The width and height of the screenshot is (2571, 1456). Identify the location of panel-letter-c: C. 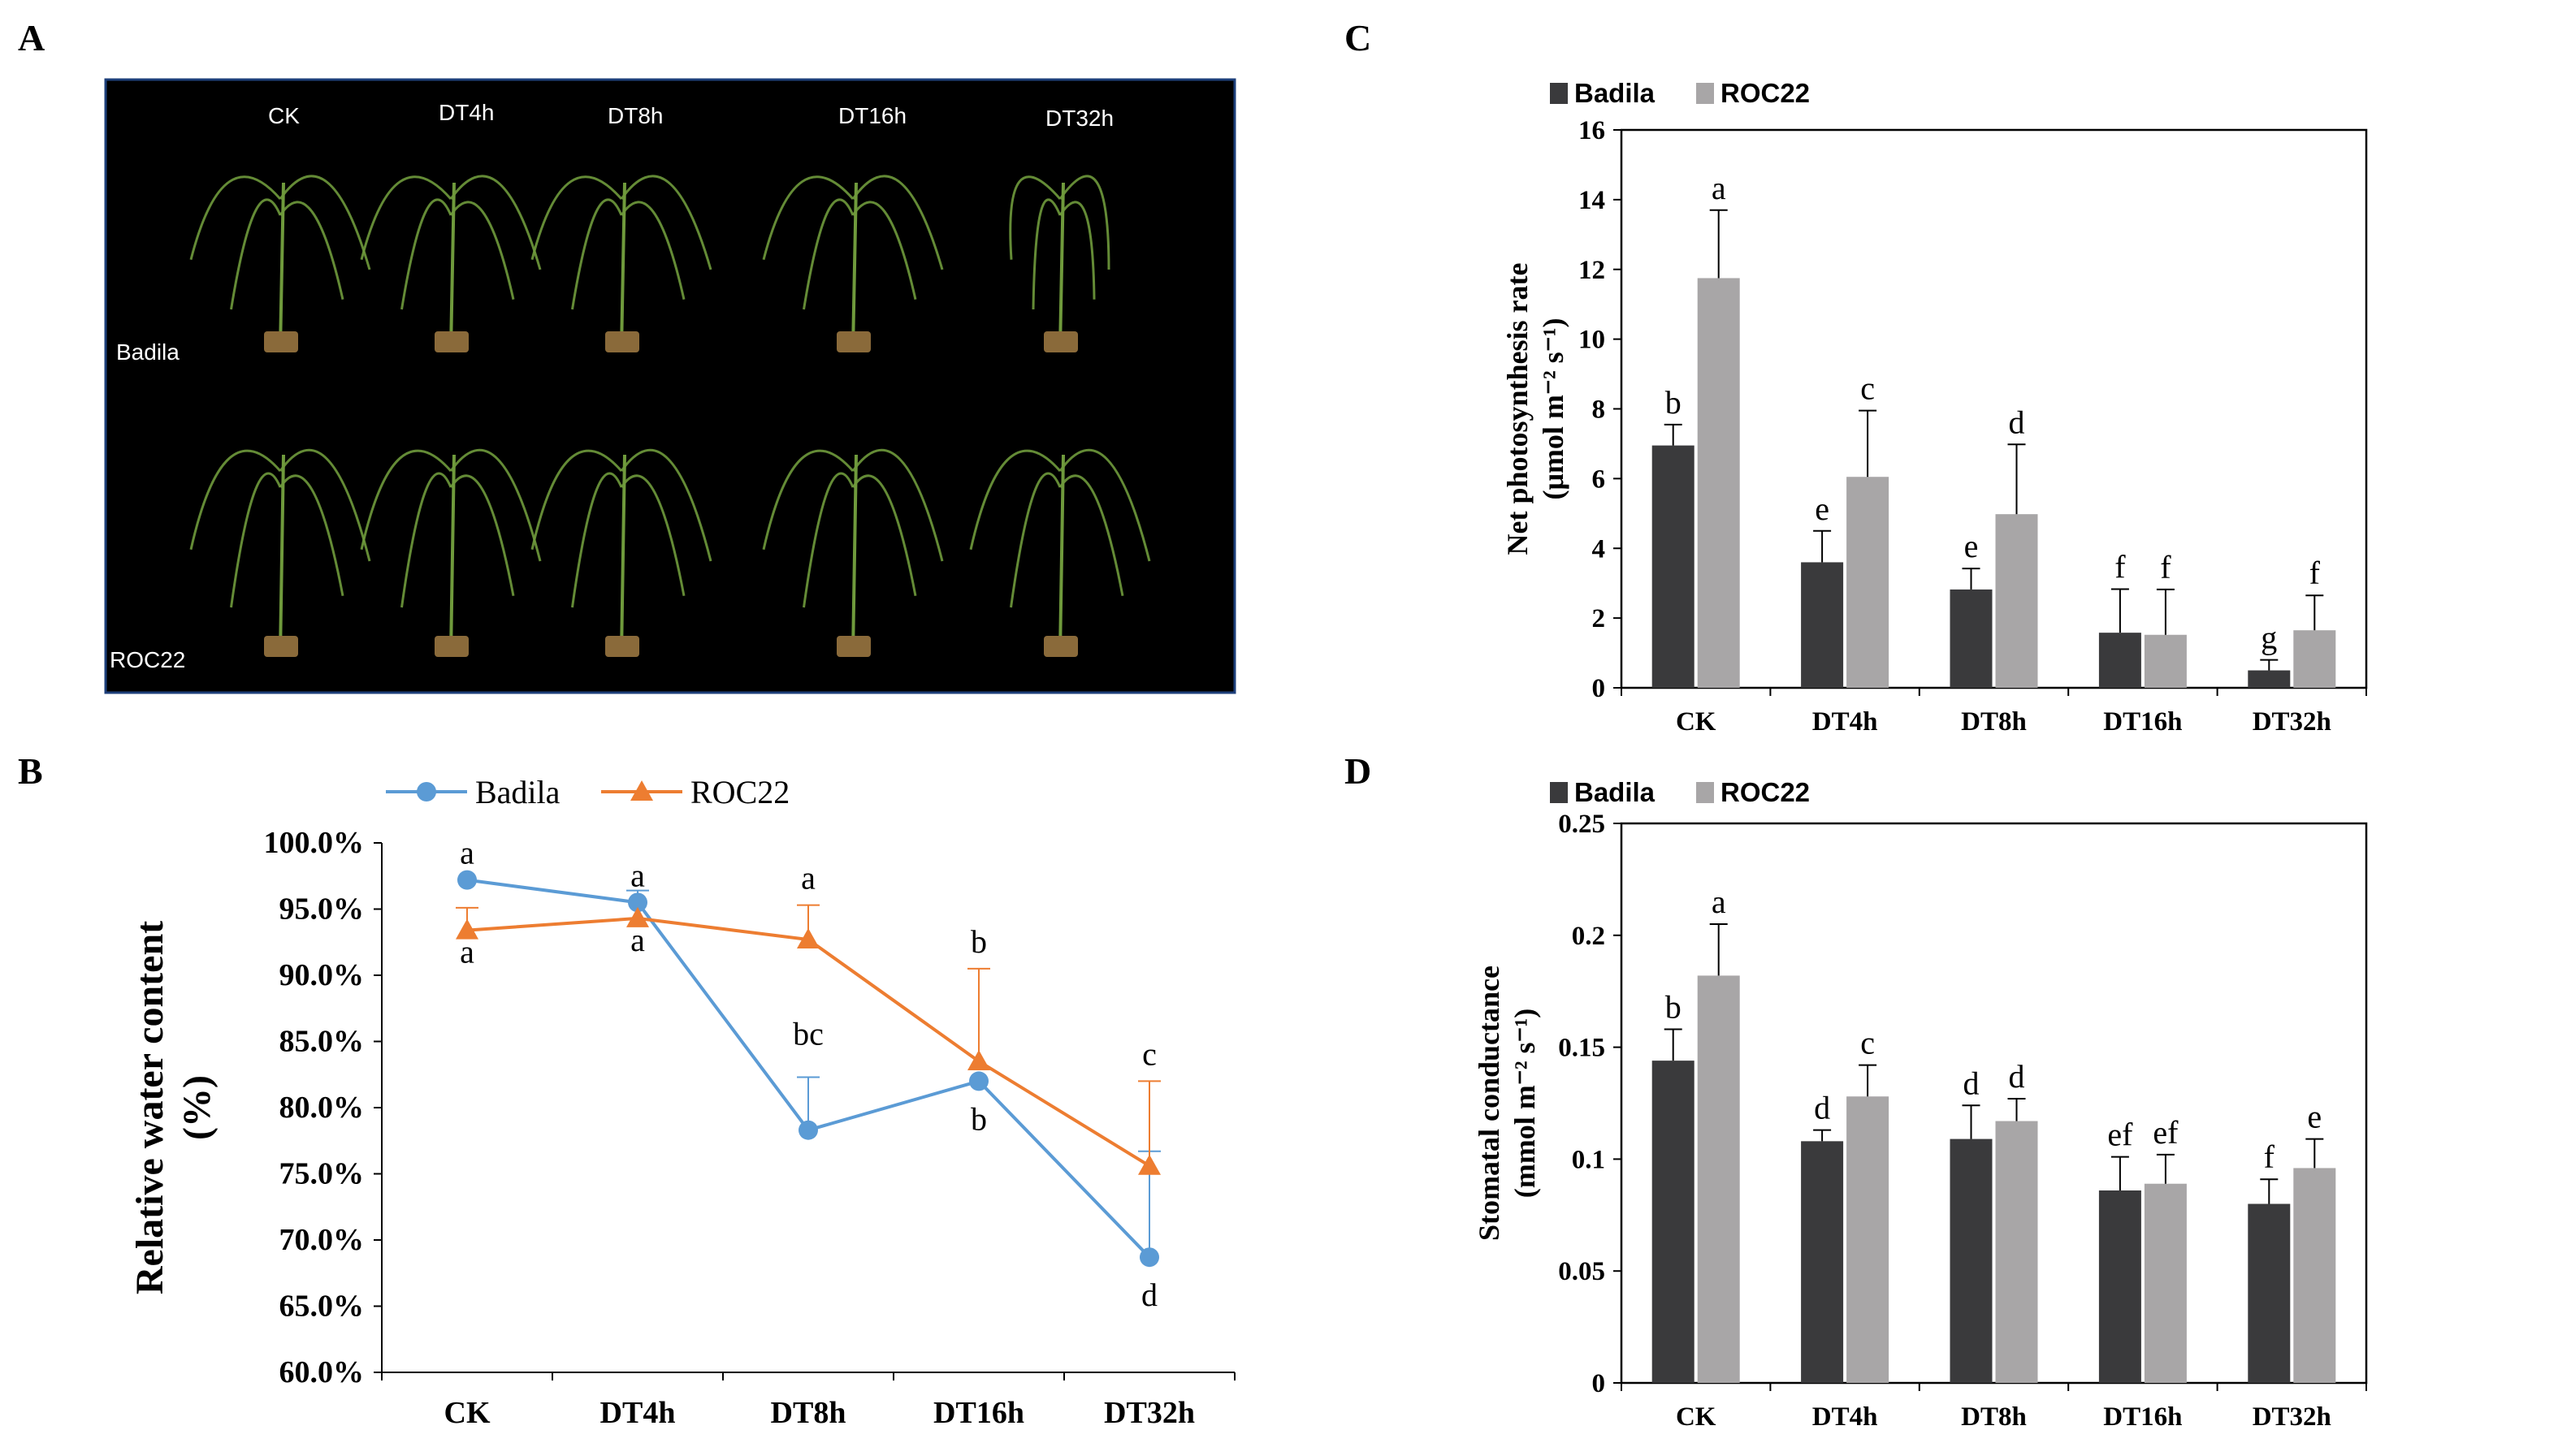
(1357, 37).